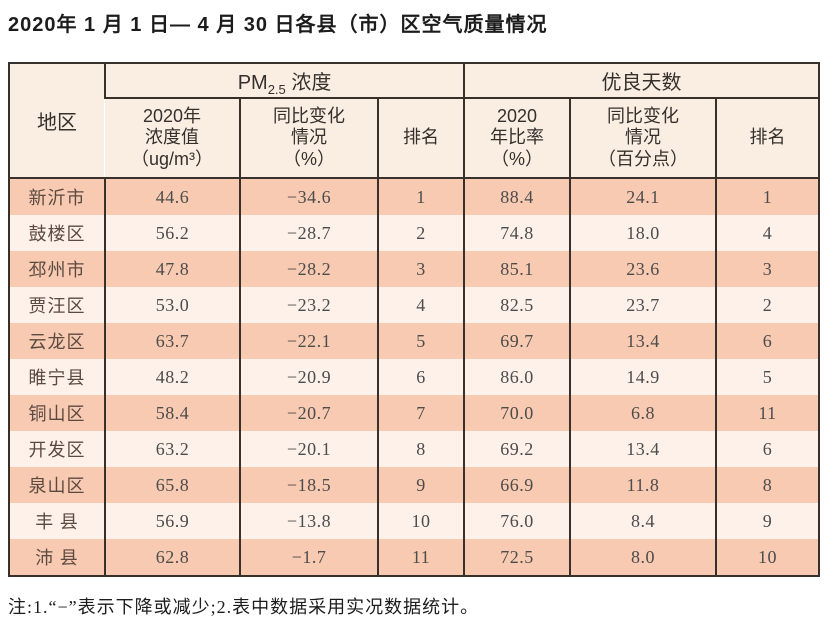 The height and width of the screenshot is (632, 825). What do you see at coordinates (517, 485) in the screenshot?
I see `good-rate-cell: 66.9` at bounding box center [517, 485].